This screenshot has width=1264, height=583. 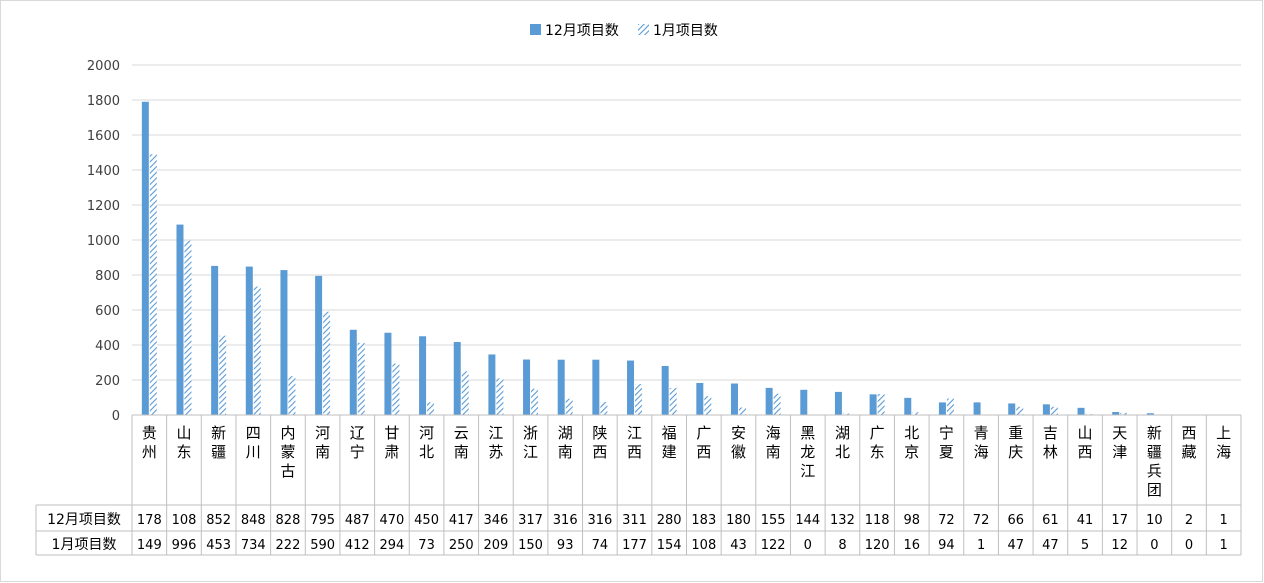 What do you see at coordinates (703, 442) in the screenshot?
I see `category-label: 广西` at bounding box center [703, 442].